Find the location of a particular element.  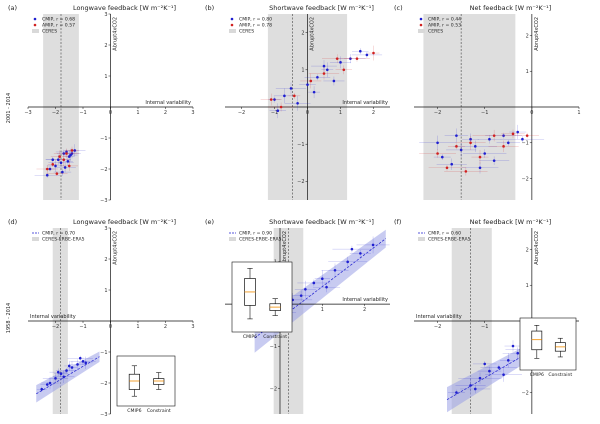

legend-label: CMIP, r = 0.44 is located at coordinates (444, 20).